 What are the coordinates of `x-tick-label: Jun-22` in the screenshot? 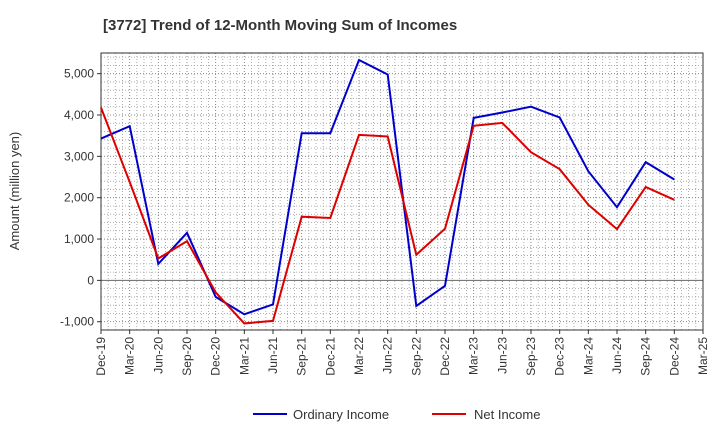 It's located at (388, 355).